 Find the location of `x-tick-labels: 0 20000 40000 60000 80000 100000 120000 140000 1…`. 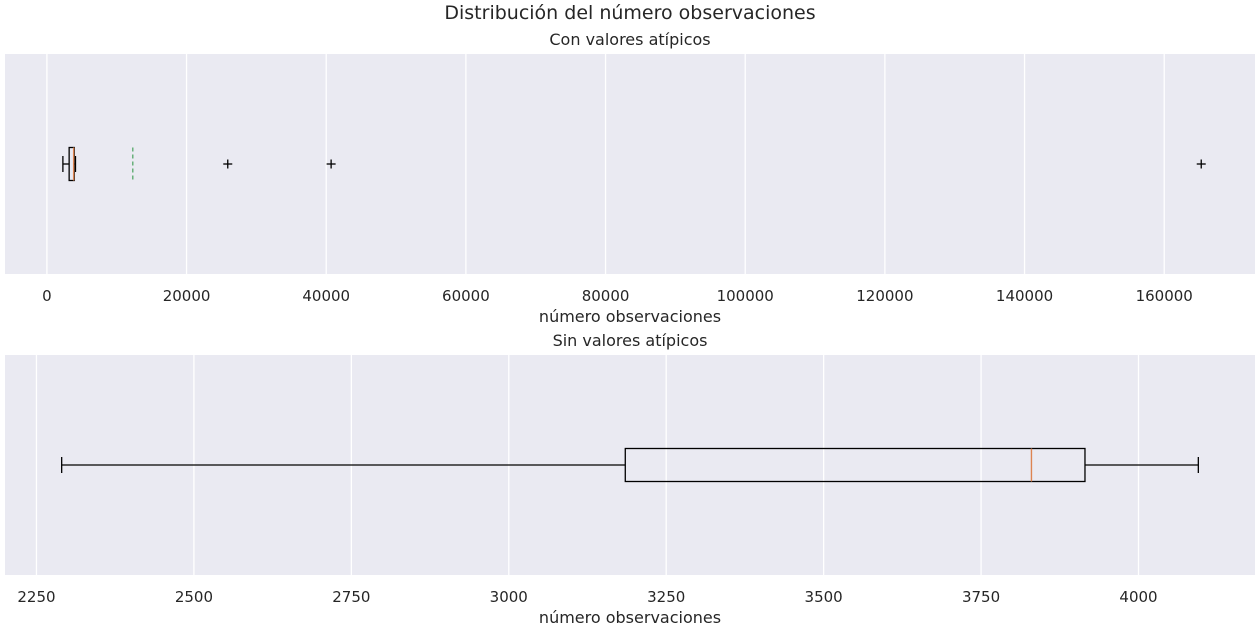

x-tick-labels: 0 20000 40000 60000 80000 100000 120000 140000 1… is located at coordinates (617, 296).